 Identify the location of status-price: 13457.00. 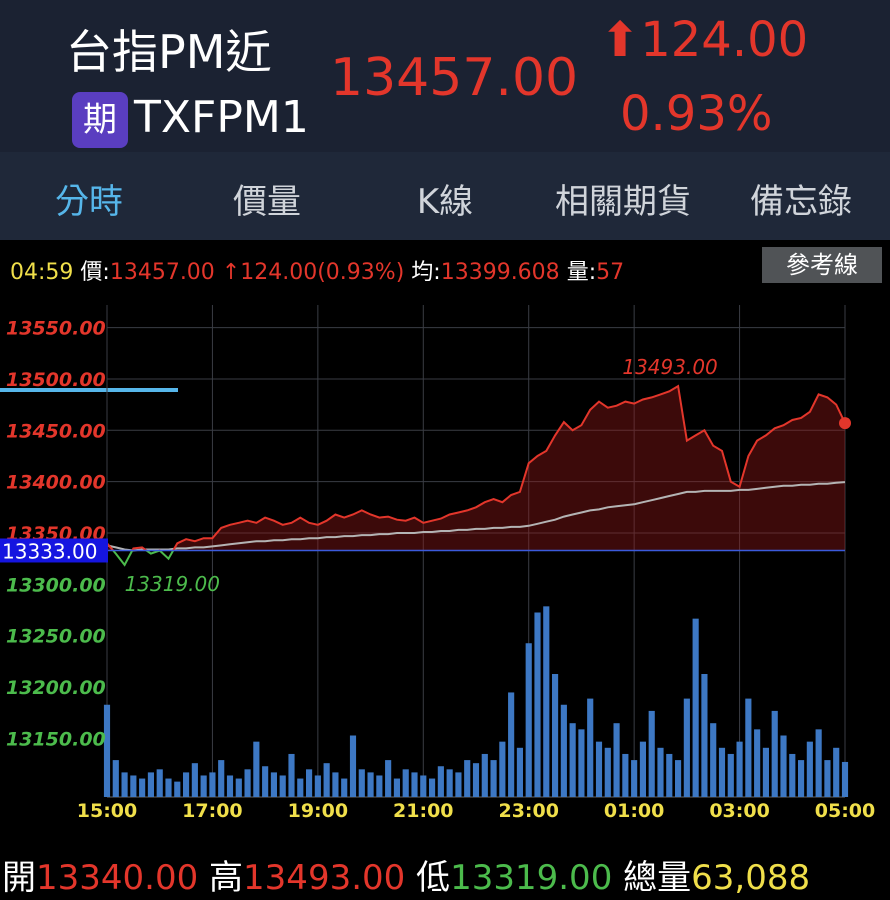
(162, 272).